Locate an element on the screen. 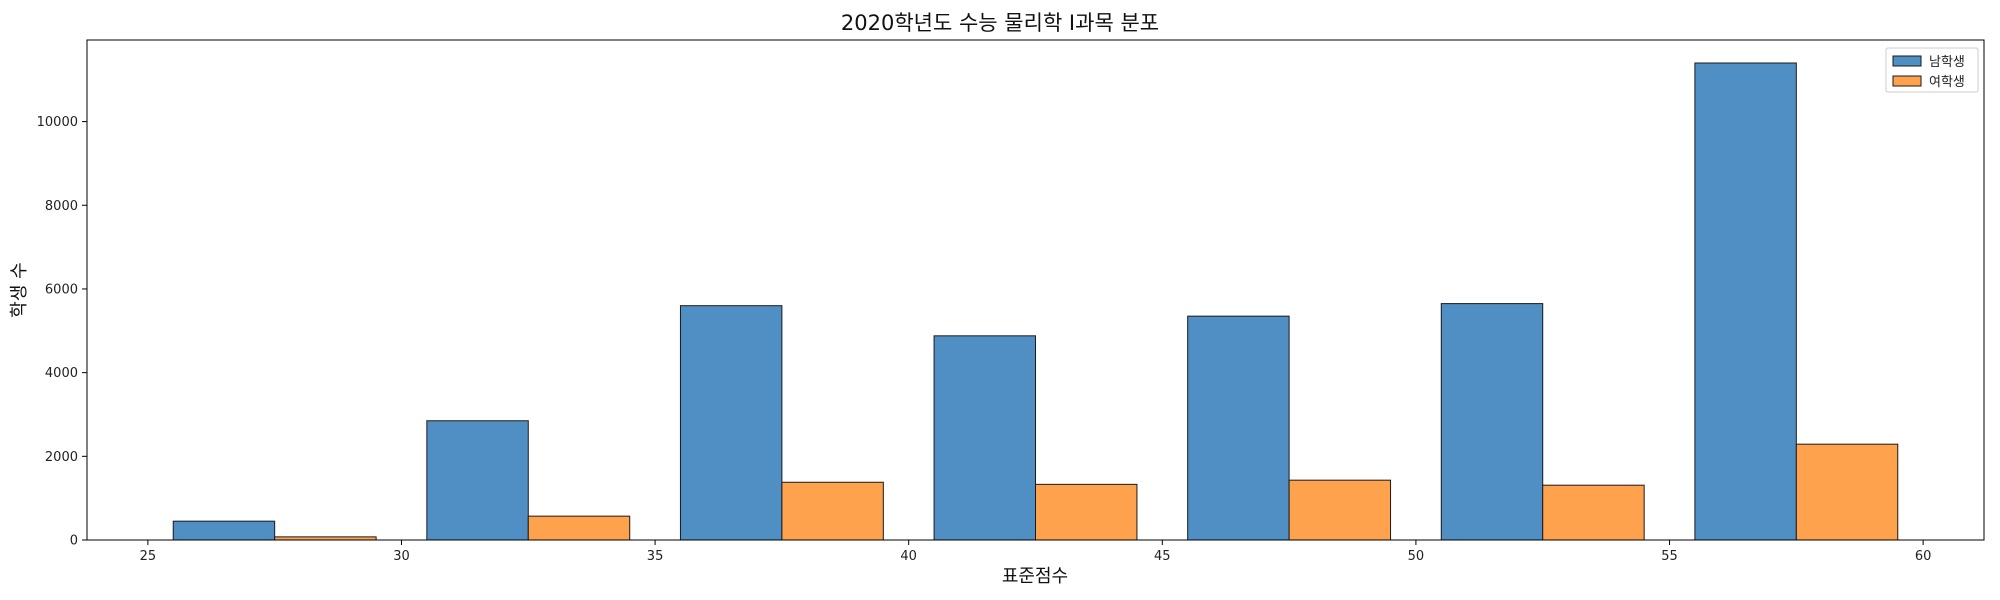 The image size is (2000, 600). legend-label-1: 여학생 is located at coordinates (1947, 82).